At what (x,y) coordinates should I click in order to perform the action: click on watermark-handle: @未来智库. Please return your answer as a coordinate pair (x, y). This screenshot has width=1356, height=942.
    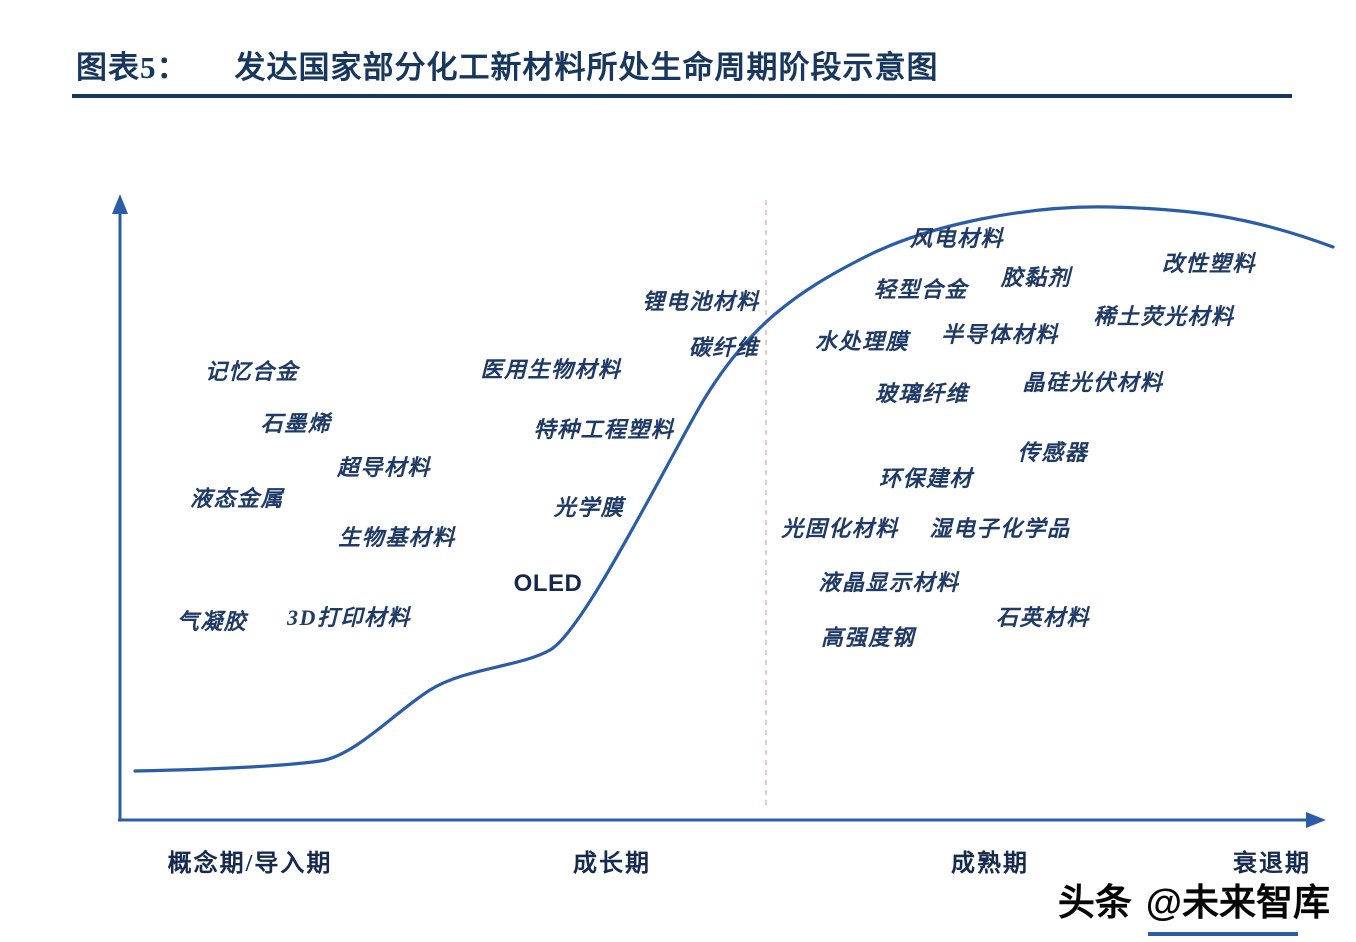
    Looking at the image, I should click on (1237, 902).